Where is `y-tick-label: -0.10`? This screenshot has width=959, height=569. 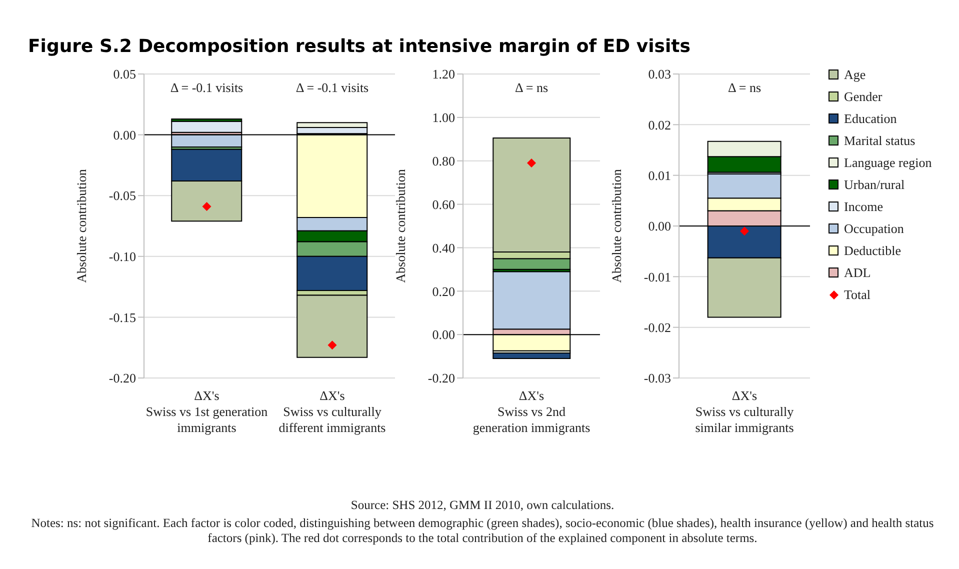 y-tick-label: -0.10 is located at coordinates (122, 256).